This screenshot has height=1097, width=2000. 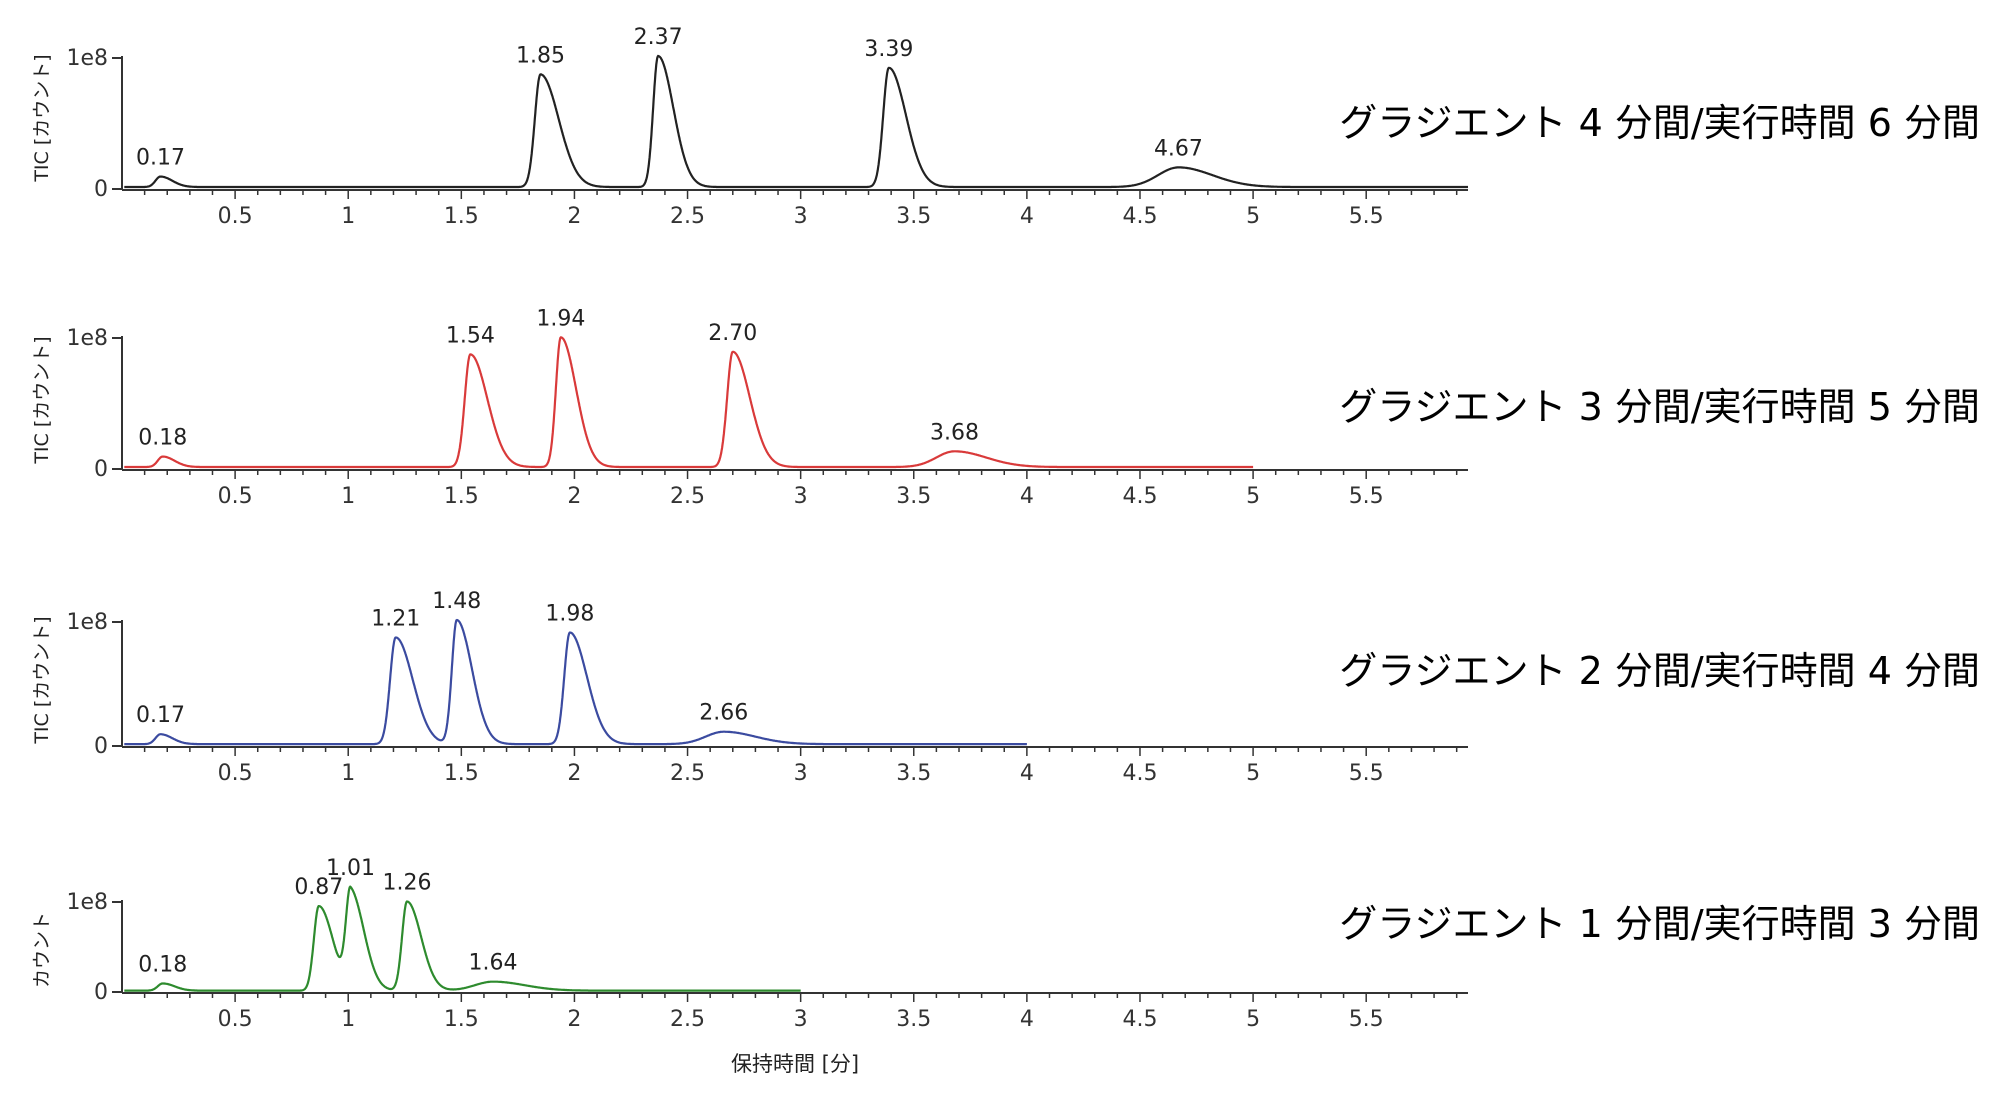 What do you see at coordinates (350, 868) in the screenshot?
I see `peak-label: 1.01` at bounding box center [350, 868].